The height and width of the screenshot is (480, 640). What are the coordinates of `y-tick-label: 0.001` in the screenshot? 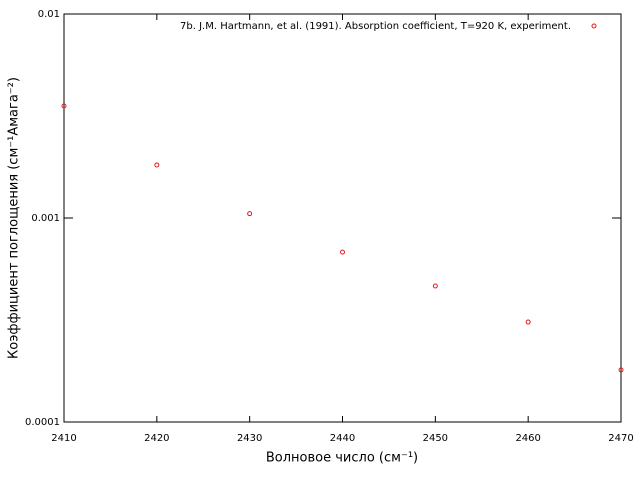 It's located at (45, 218).